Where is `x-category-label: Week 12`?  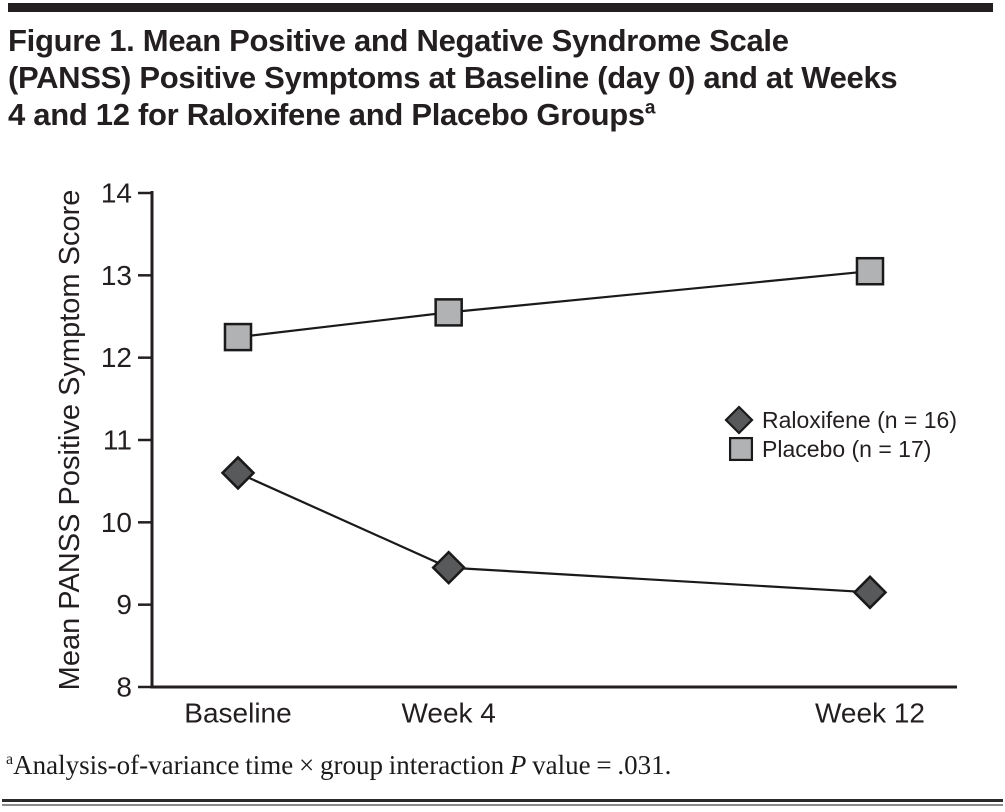 x-category-label: Week 12 is located at coordinates (870, 713).